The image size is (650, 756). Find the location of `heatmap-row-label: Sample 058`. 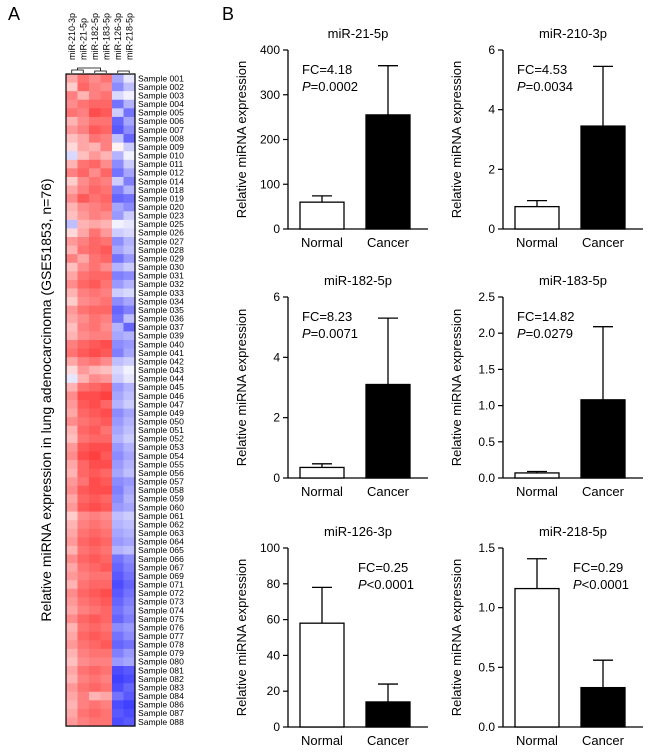

heatmap-row-label: Sample 058 is located at coordinates (161, 490).